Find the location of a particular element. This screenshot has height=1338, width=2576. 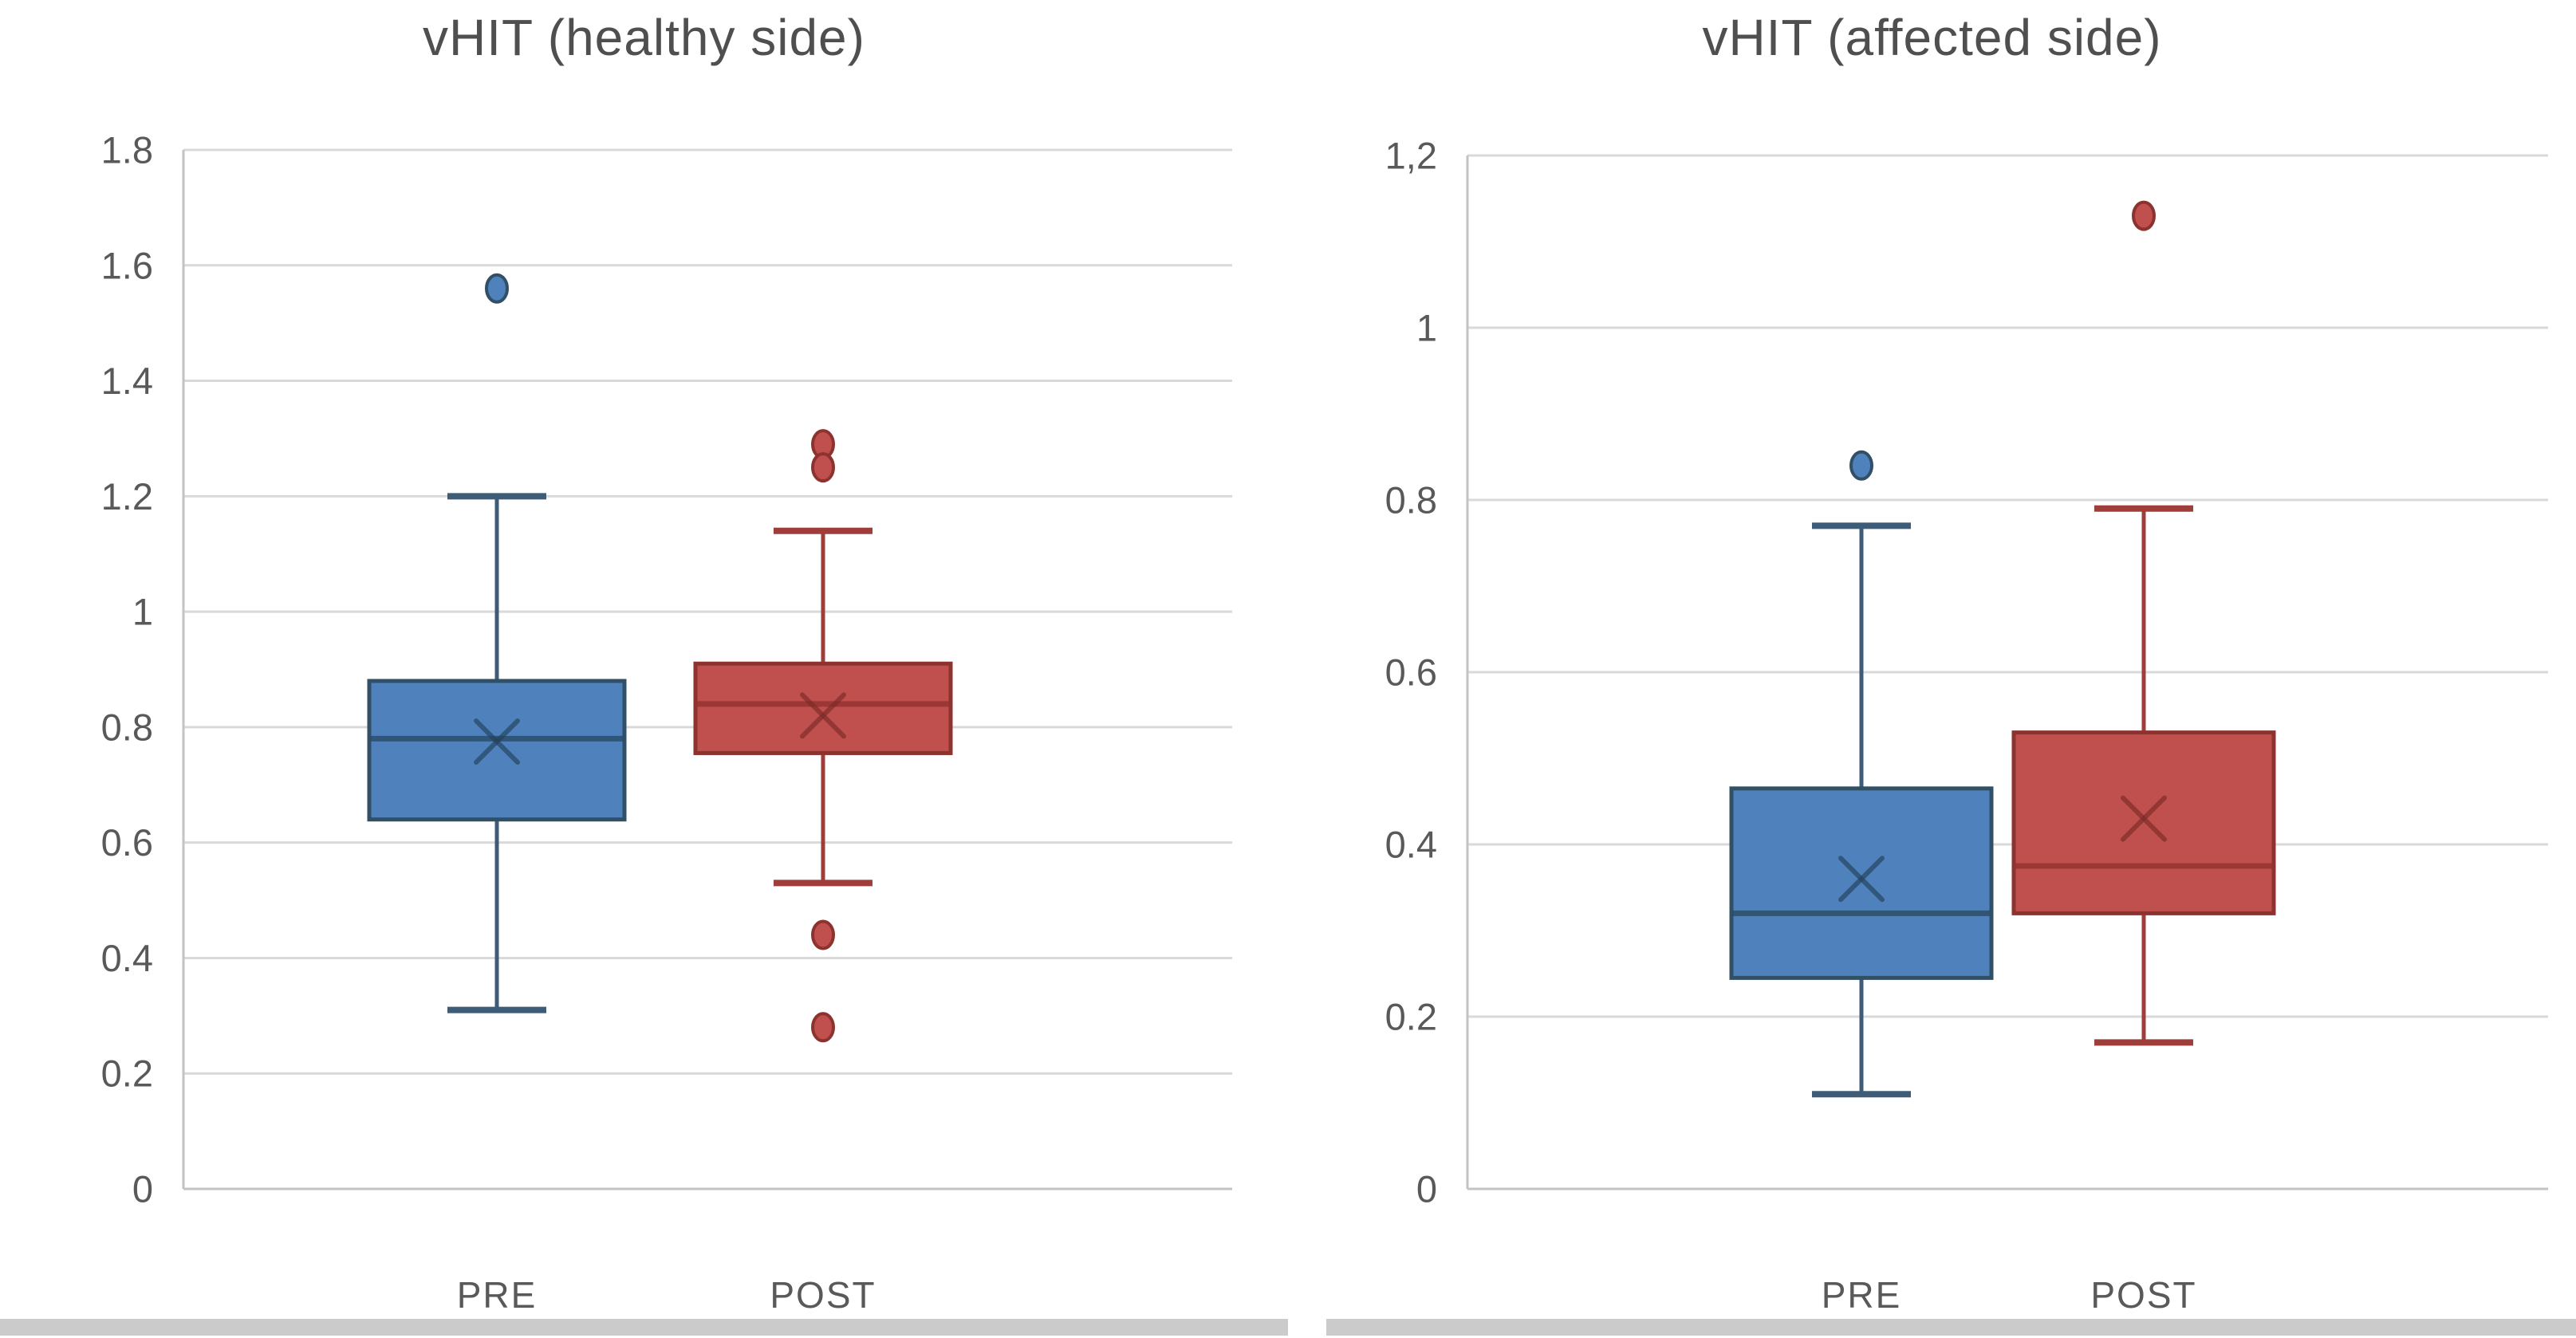

chart-title-affected: vHIT (affected side) is located at coordinates (1932, 37).